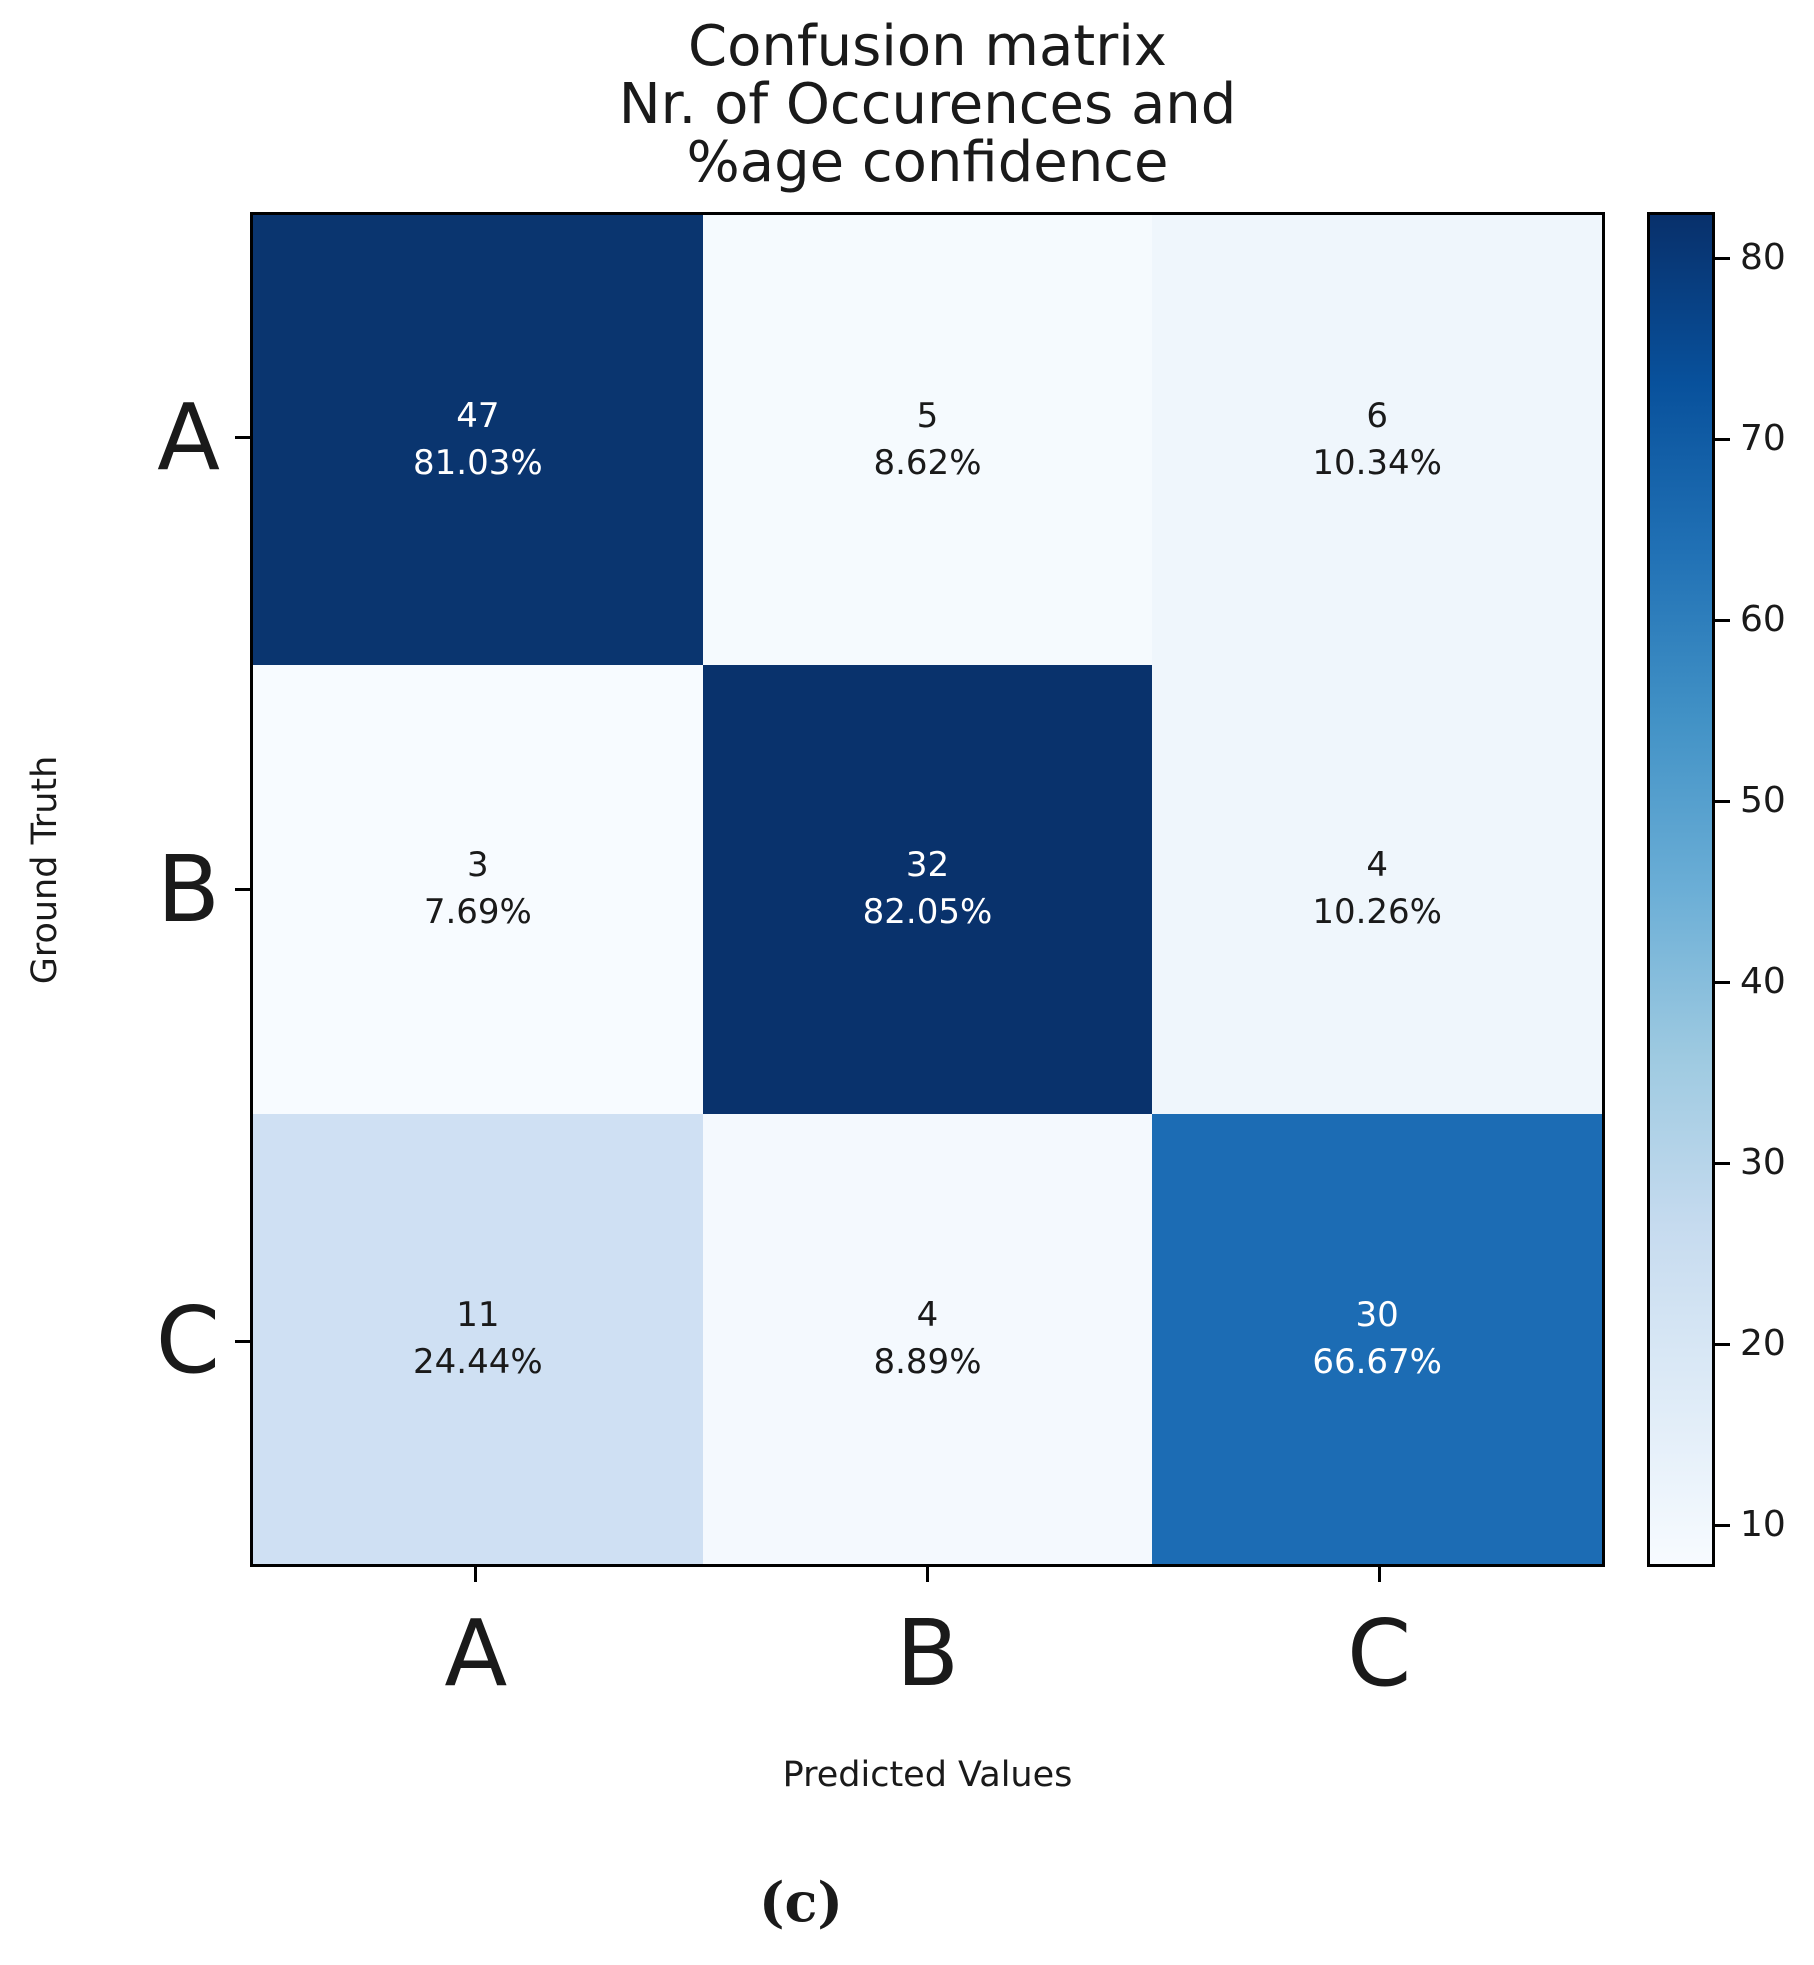 This screenshot has width=1814, height=1965. What do you see at coordinates (1763, 1525) in the screenshot?
I see `colorbar-tick-label-10: 10` at bounding box center [1763, 1525].